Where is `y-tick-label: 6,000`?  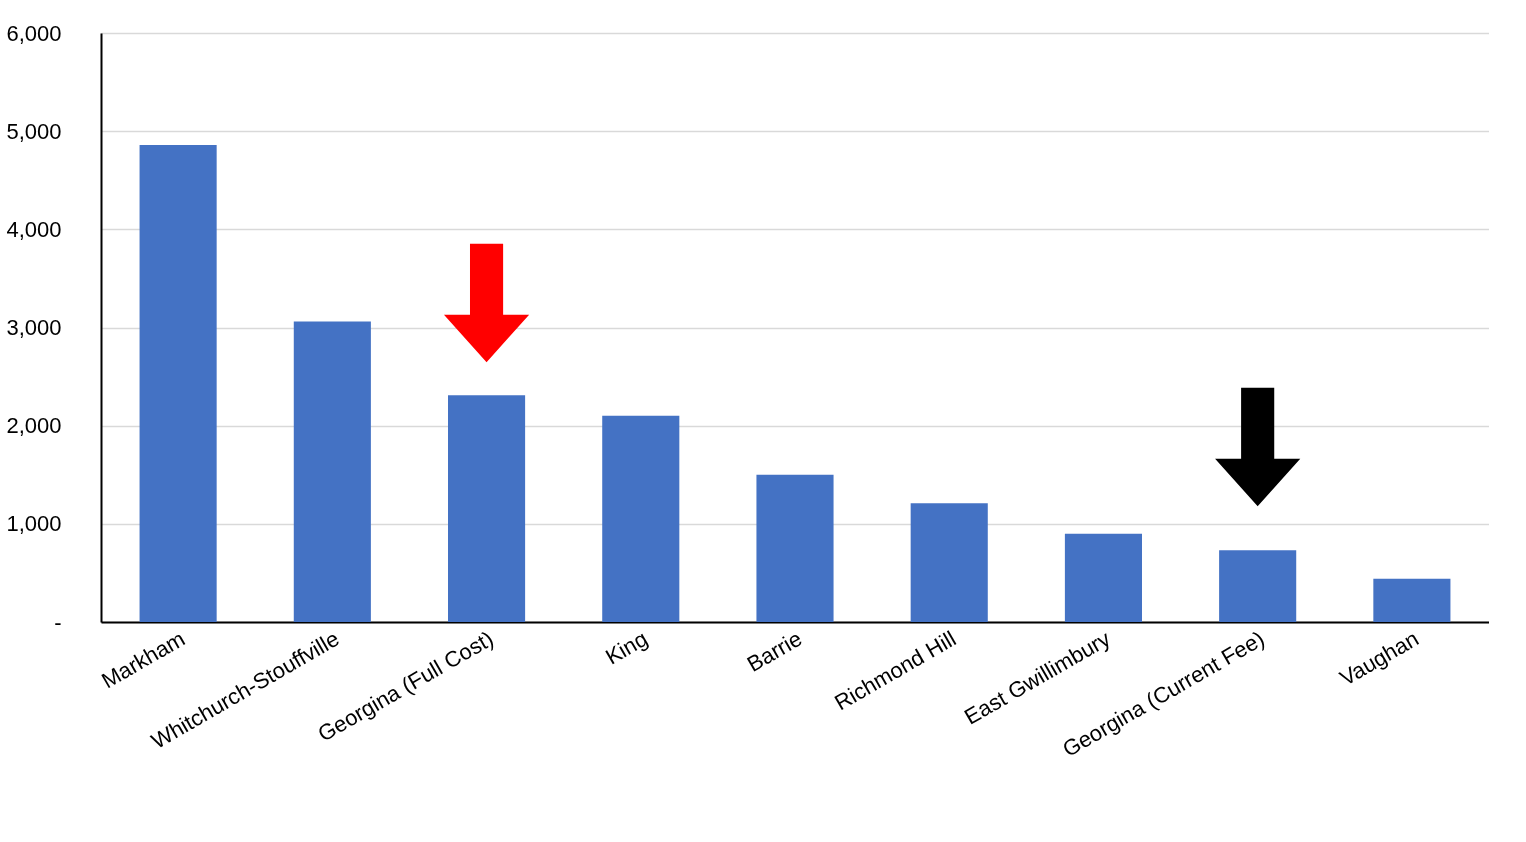 y-tick-label: 6,000 is located at coordinates (34, 33).